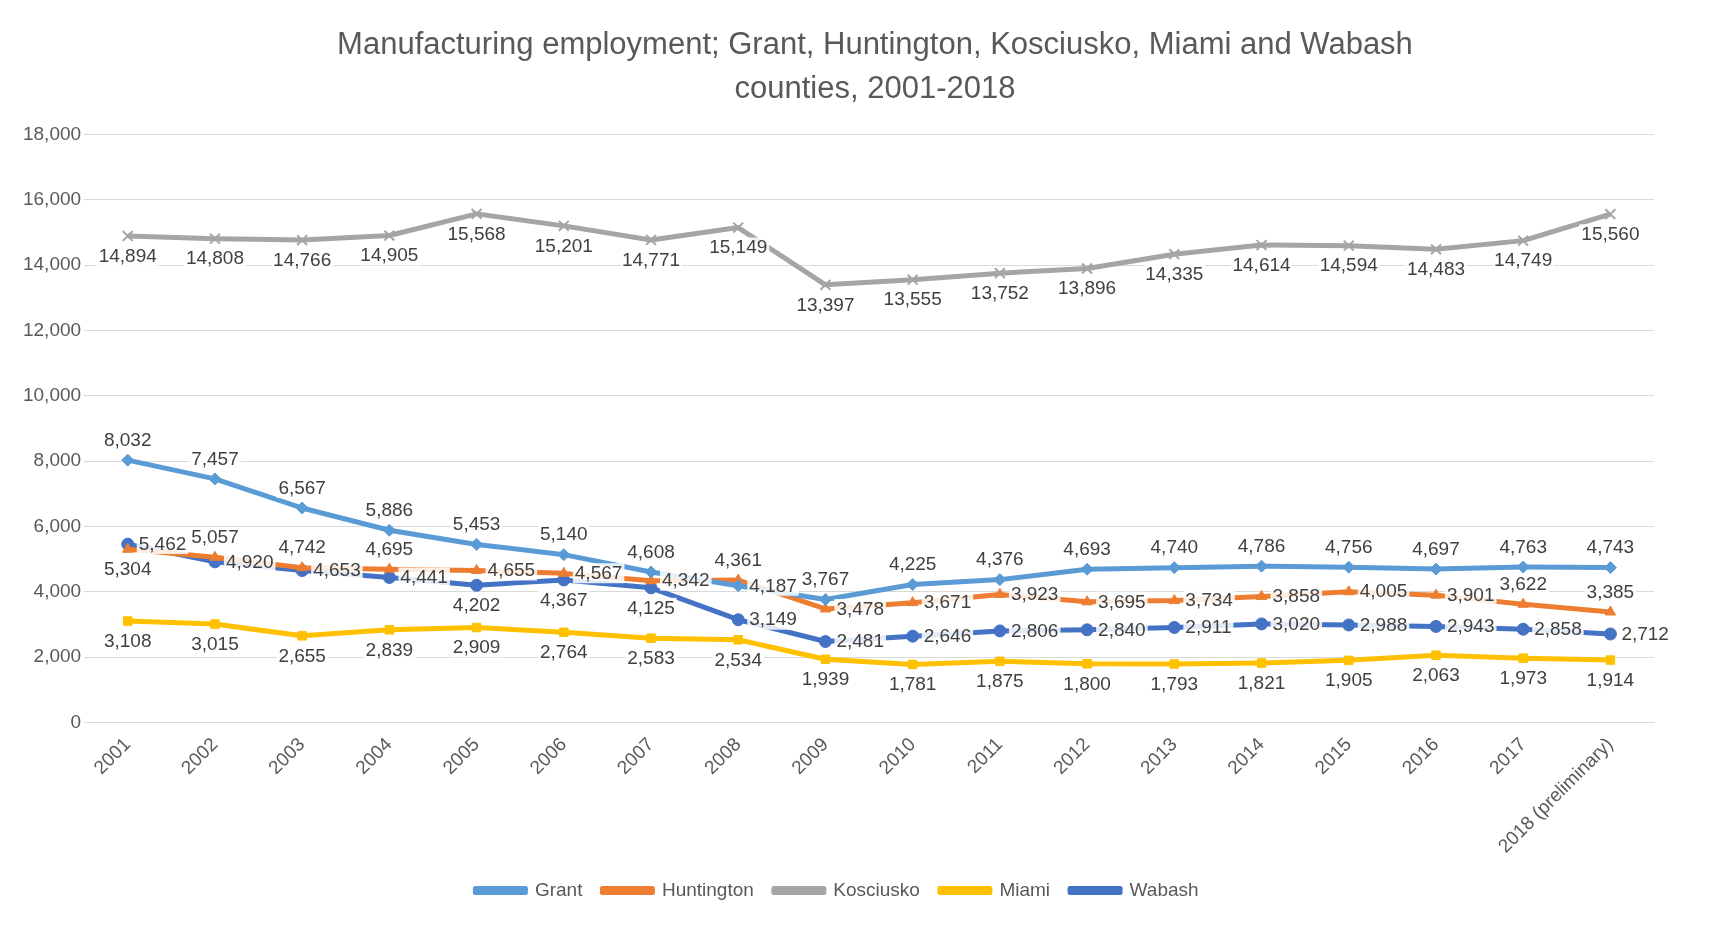 The height and width of the screenshot is (931, 1734). What do you see at coordinates (1209, 600) in the screenshot?
I see `data-label: 3,734` at bounding box center [1209, 600].